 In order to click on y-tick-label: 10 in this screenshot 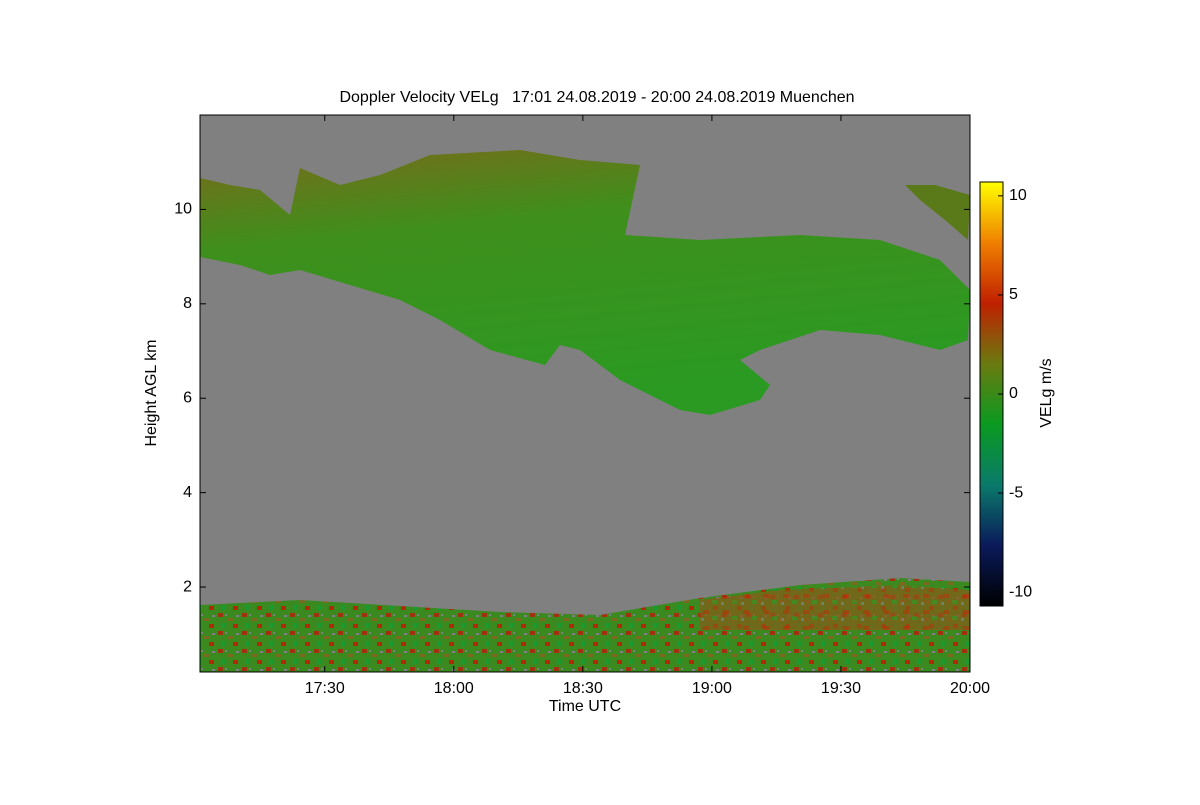, I will do `click(183, 209)`.